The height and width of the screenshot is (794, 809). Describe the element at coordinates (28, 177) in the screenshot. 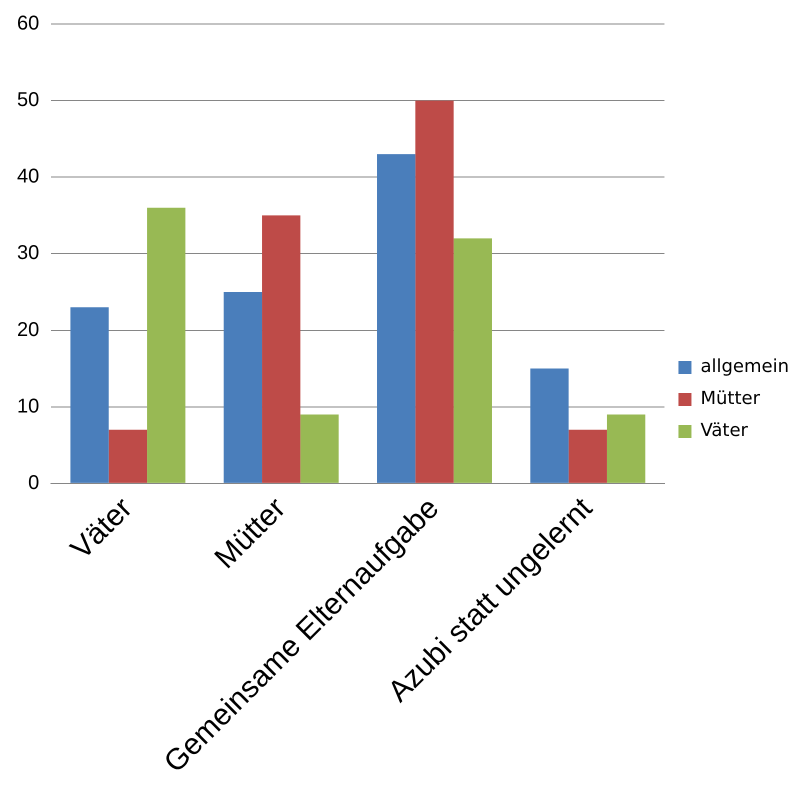

I see `y-tick-label: 40` at that location.